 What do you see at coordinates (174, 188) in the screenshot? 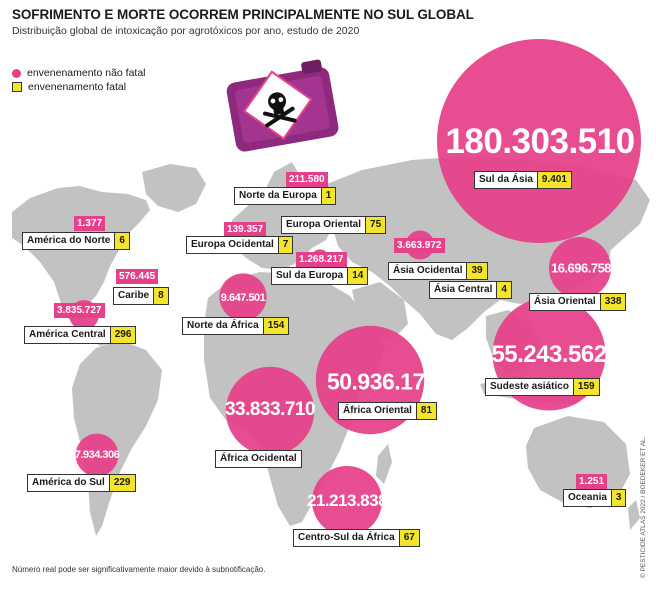
I see `greenland-shape` at bounding box center [174, 188].